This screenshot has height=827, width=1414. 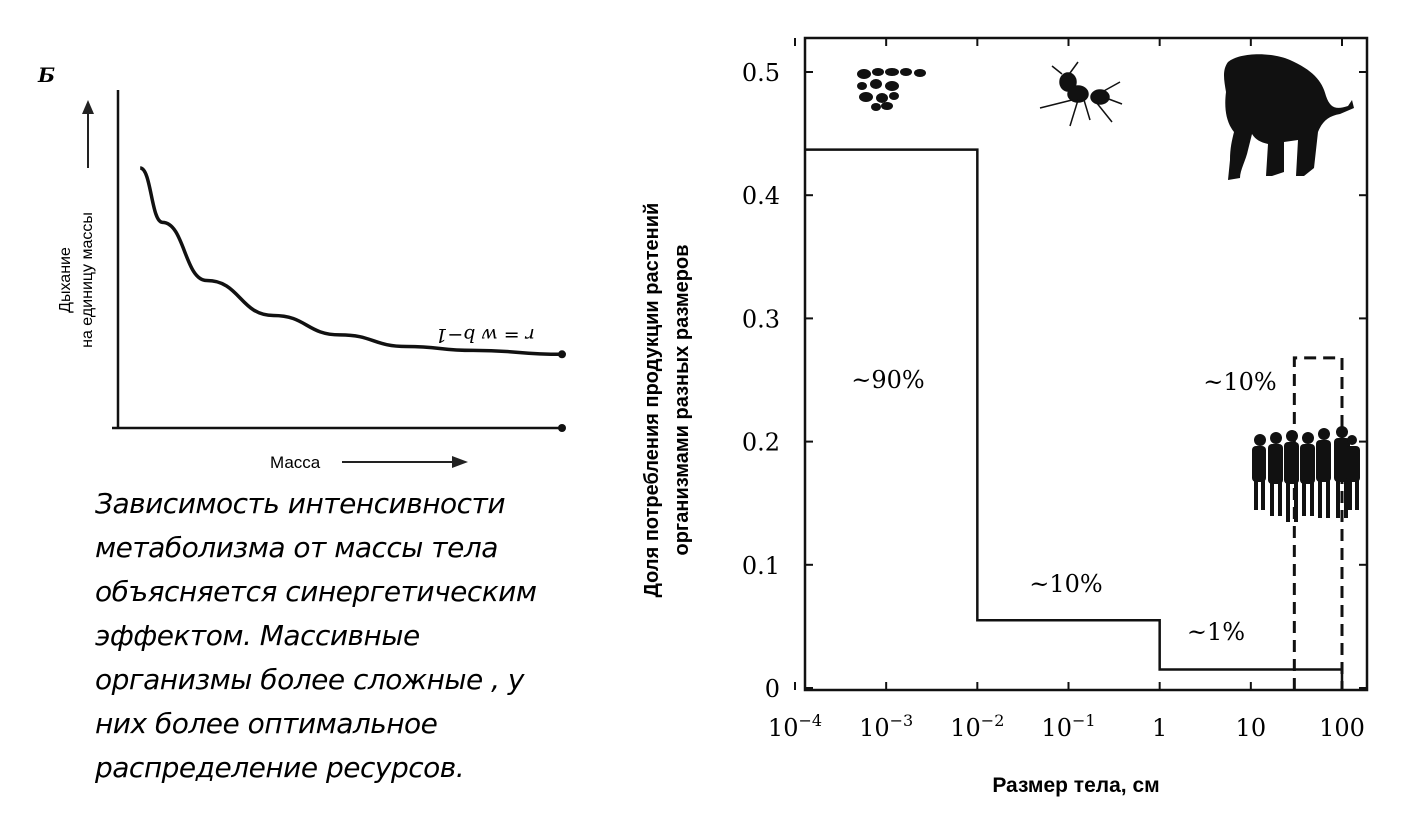 I want to click on y-tick-label: 0.2, so click(x=761, y=443).